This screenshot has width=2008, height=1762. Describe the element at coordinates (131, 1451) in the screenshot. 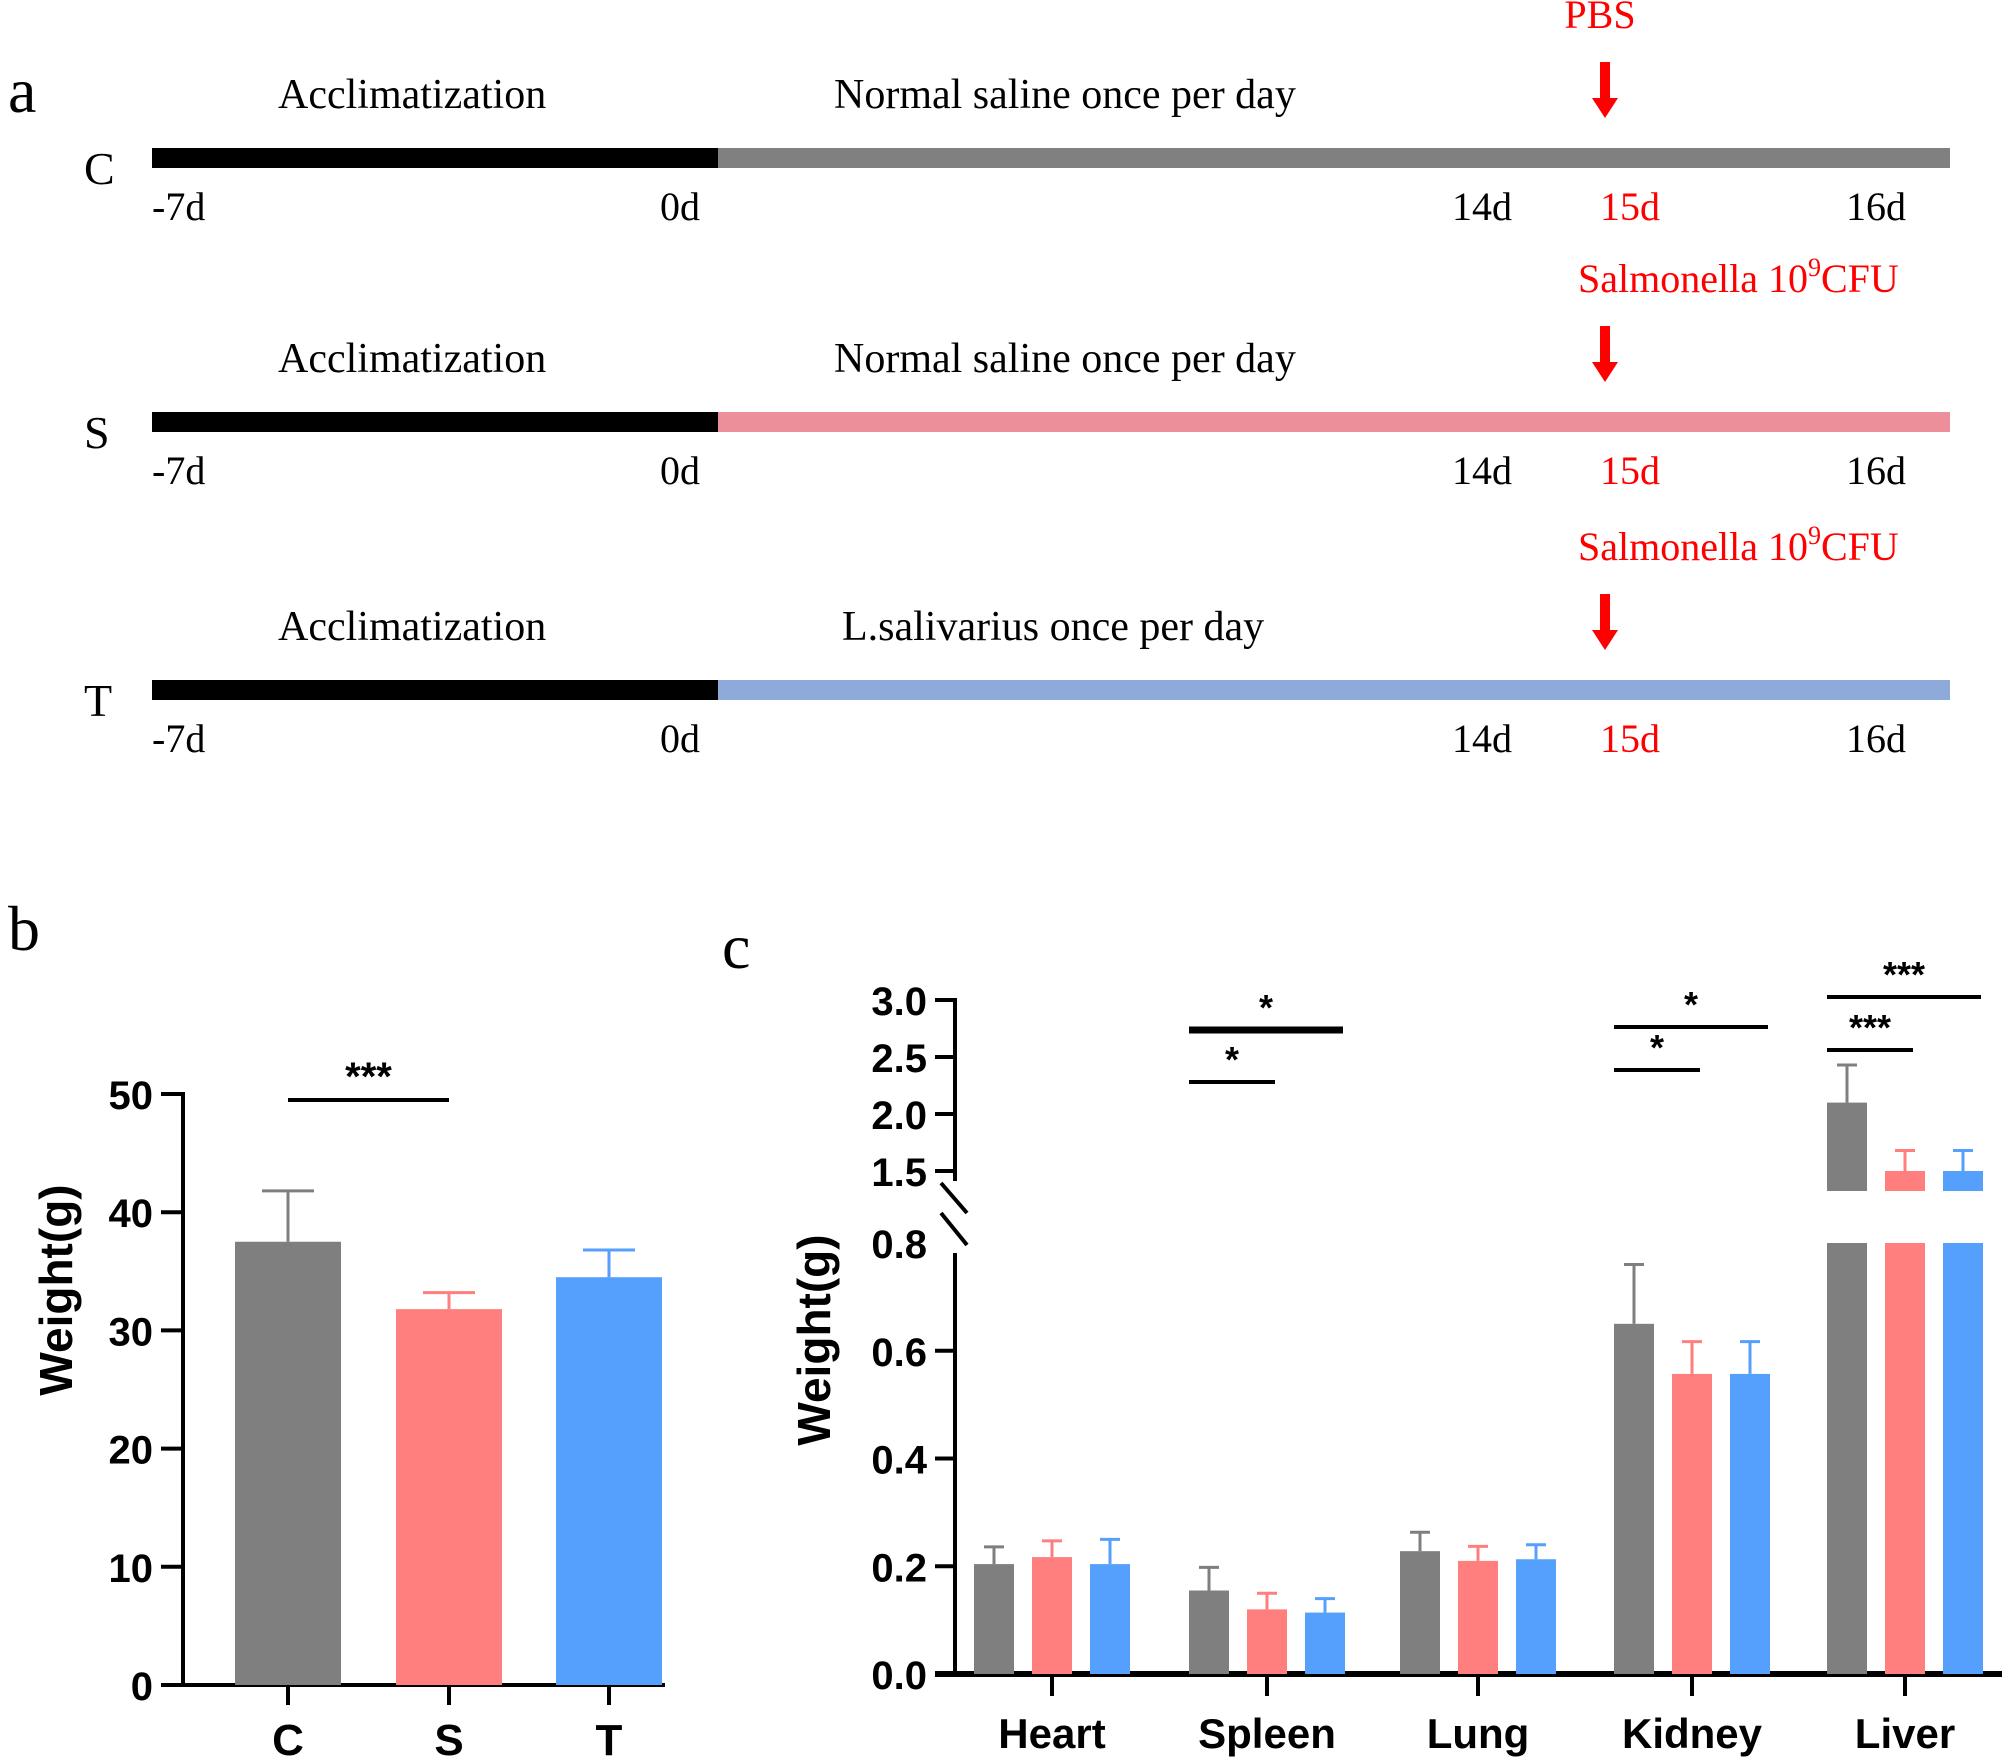

I see `y-tick-label: 20` at that location.